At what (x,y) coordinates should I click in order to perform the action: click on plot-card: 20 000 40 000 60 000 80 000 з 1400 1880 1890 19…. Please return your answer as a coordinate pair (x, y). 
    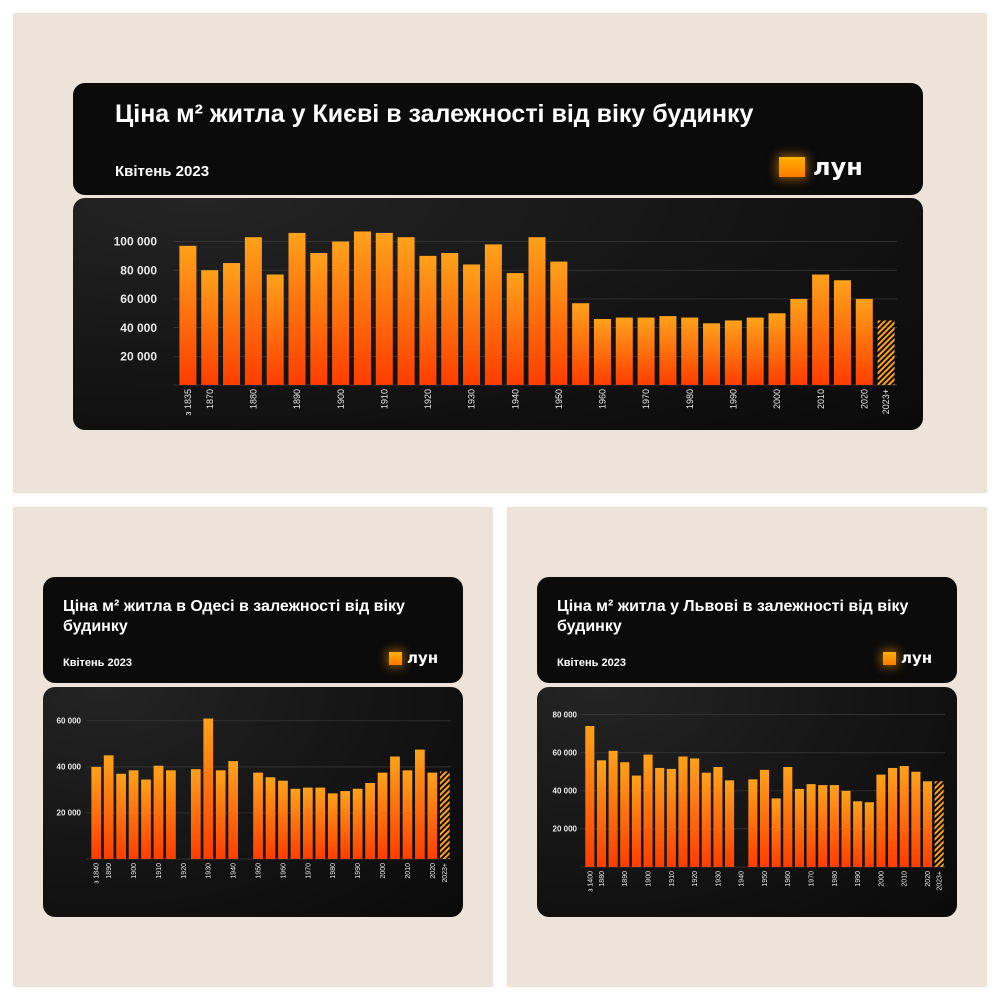
    Looking at the image, I should click on (747, 802).